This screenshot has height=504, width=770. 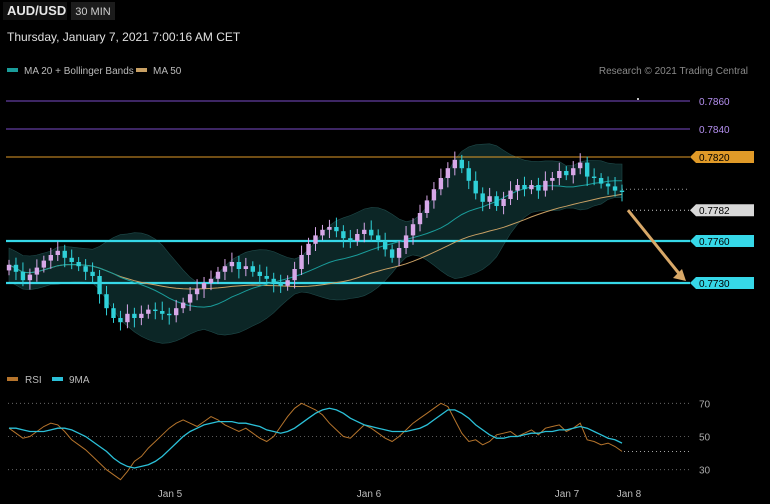 What do you see at coordinates (722, 210) in the screenshot?
I see `price-level-tag-0.7782` at bounding box center [722, 210].